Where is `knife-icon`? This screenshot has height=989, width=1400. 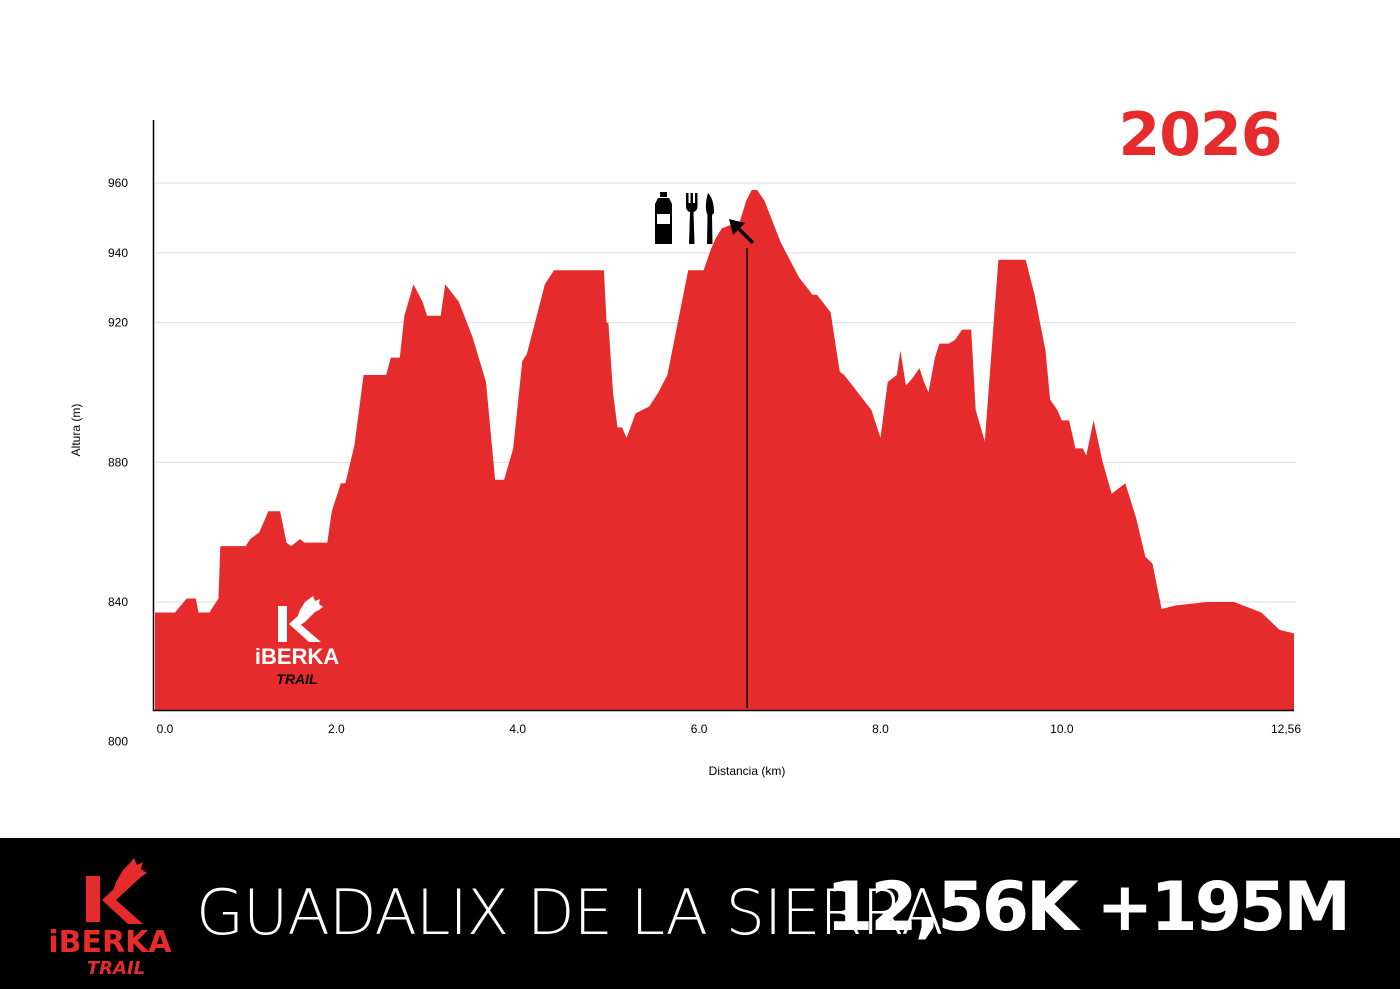
knife-icon is located at coordinates (709, 218).